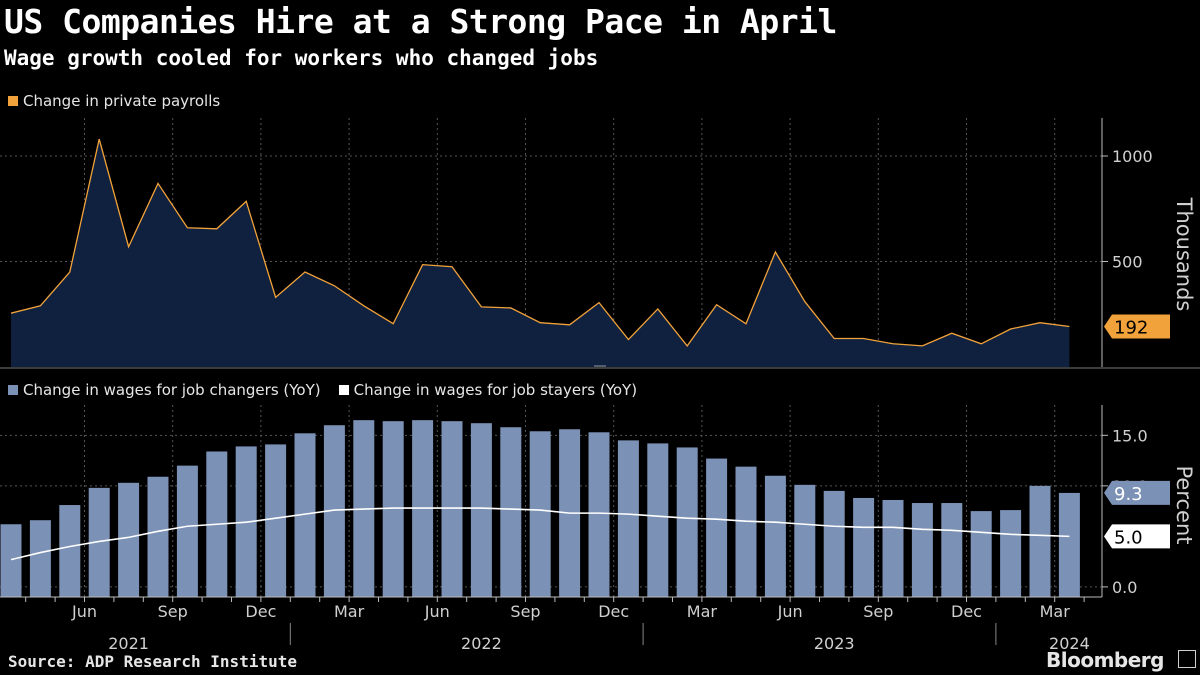  What do you see at coordinates (966, 611) in the screenshot?
I see `xtick-label-10: Dec` at bounding box center [966, 611].